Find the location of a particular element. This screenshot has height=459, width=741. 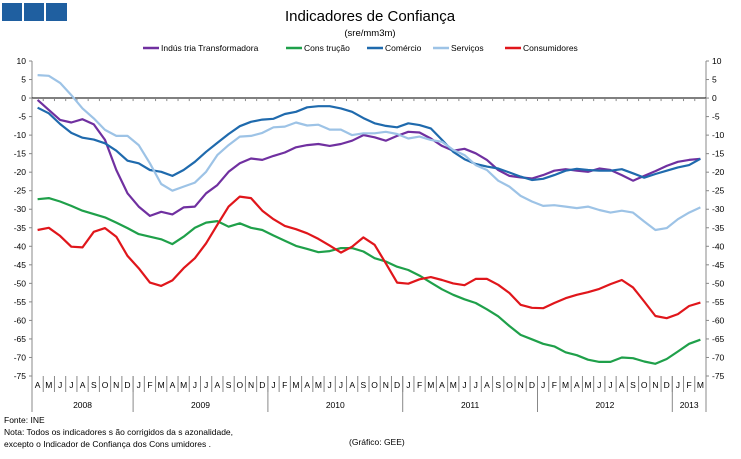

y-tick-label-left: -35 is located at coordinates (20, 228).